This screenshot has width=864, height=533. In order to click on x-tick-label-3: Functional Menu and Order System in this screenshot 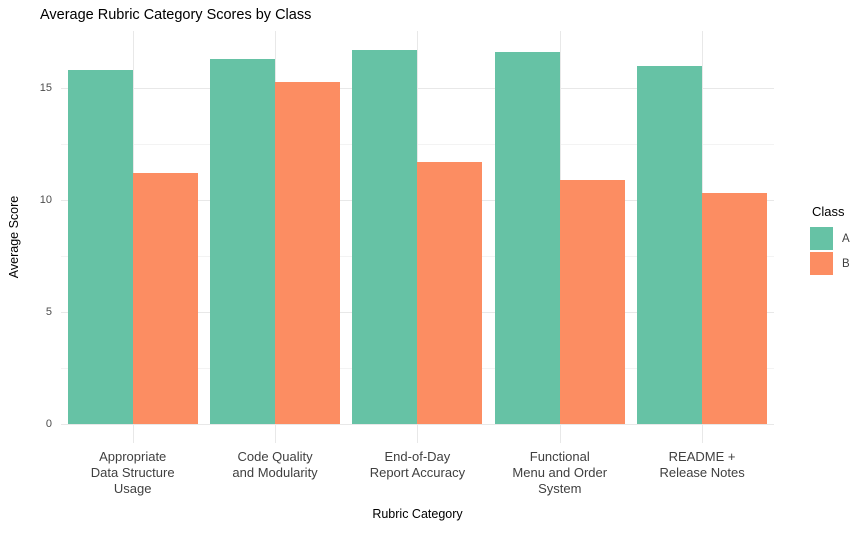, I will do `click(560, 473)`.